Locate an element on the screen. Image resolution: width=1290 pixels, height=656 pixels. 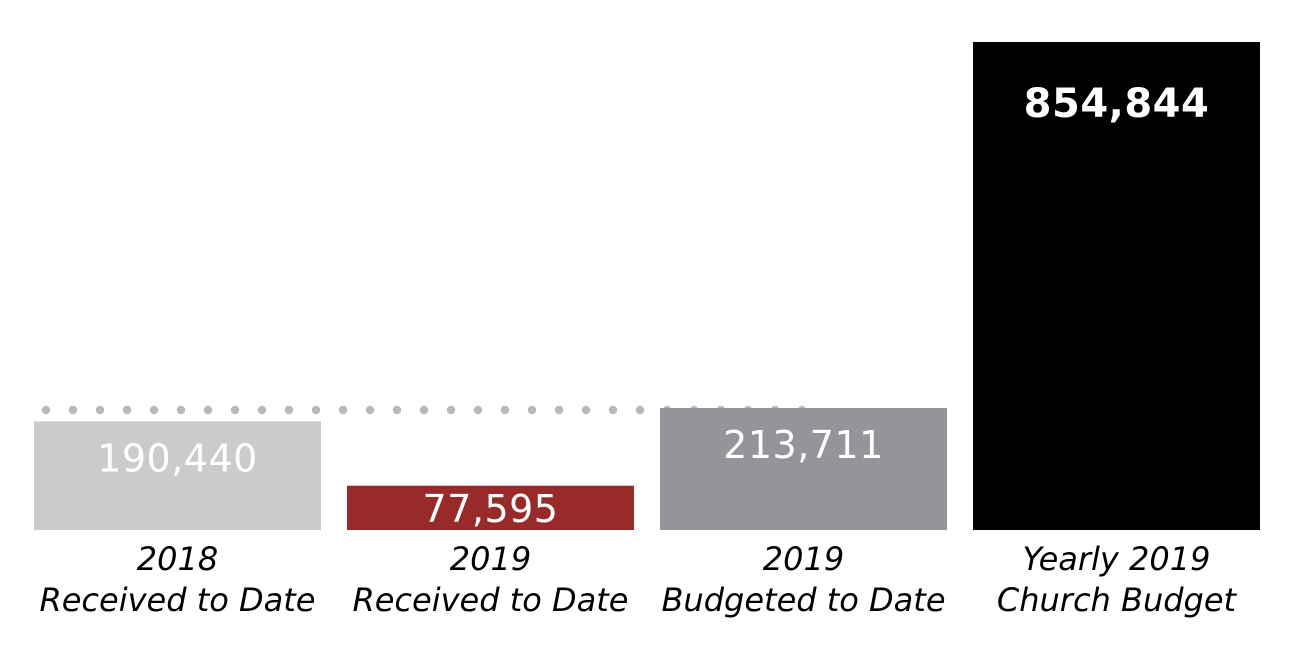
bar-value-label: 854,844 is located at coordinates (1117, 104).